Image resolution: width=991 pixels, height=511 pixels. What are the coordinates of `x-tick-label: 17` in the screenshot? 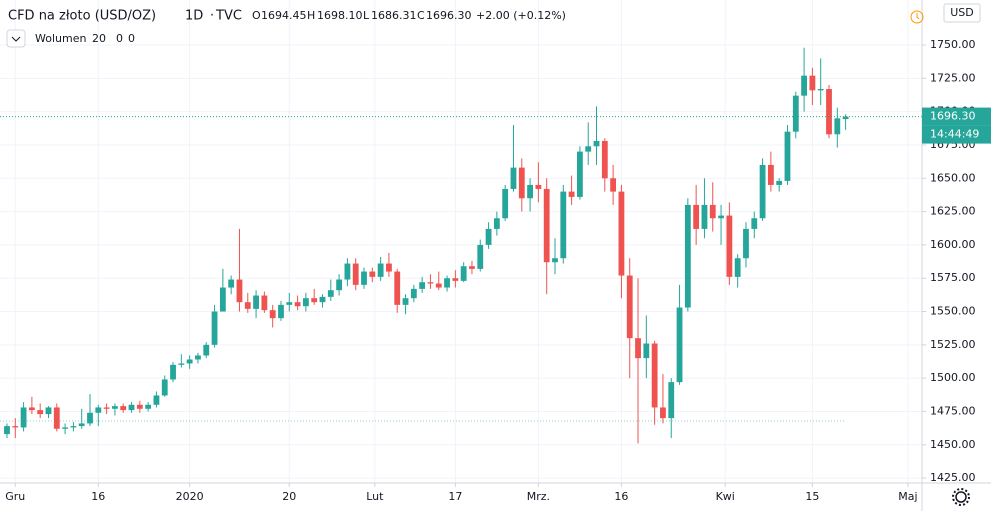 It's located at (455, 496).